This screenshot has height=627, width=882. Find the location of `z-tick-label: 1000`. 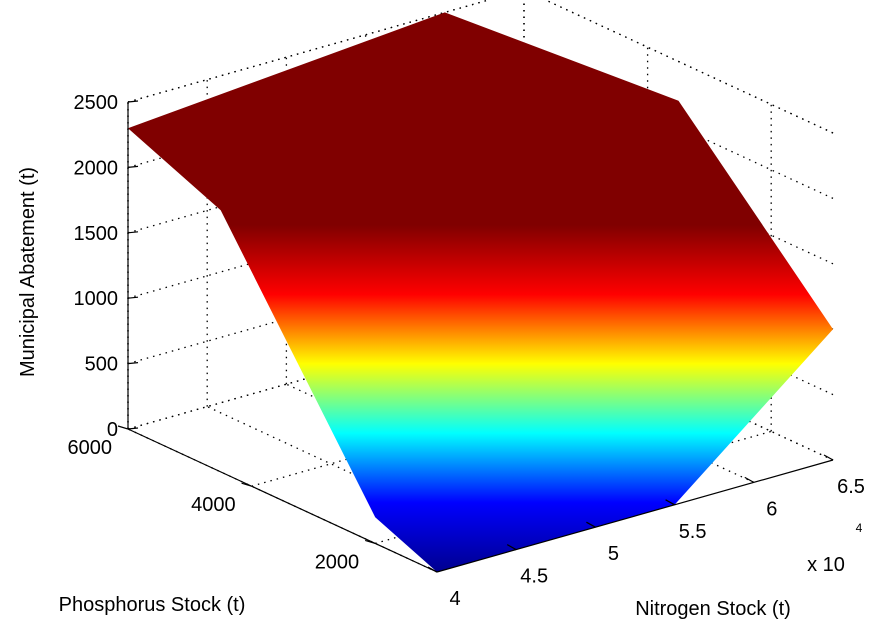

z-tick-label: 1000 is located at coordinates (96, 299).